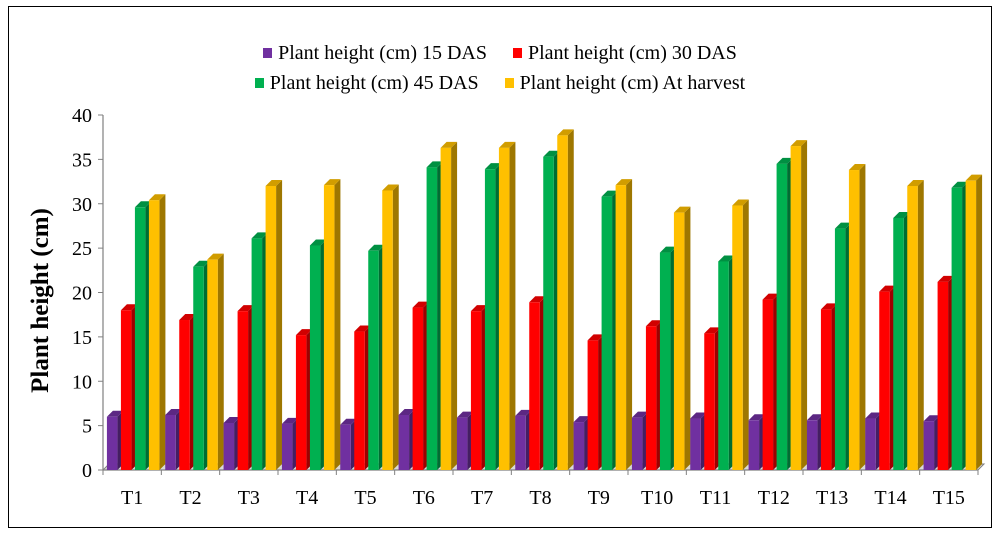 The image size is (1002, 535). What do you see at coordinates (40, 300) in the screenshot?
I see `y-axis-title: Plant height (cm)` at bounding box center [40, 300].